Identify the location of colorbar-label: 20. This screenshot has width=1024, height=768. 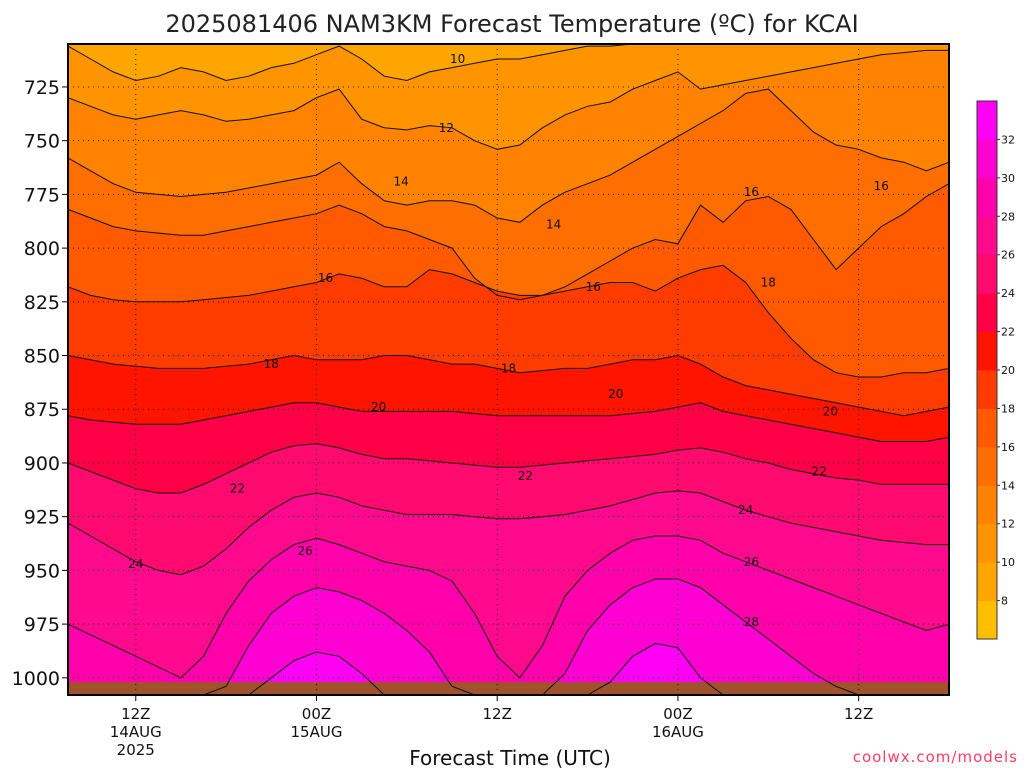
(1008, 370).